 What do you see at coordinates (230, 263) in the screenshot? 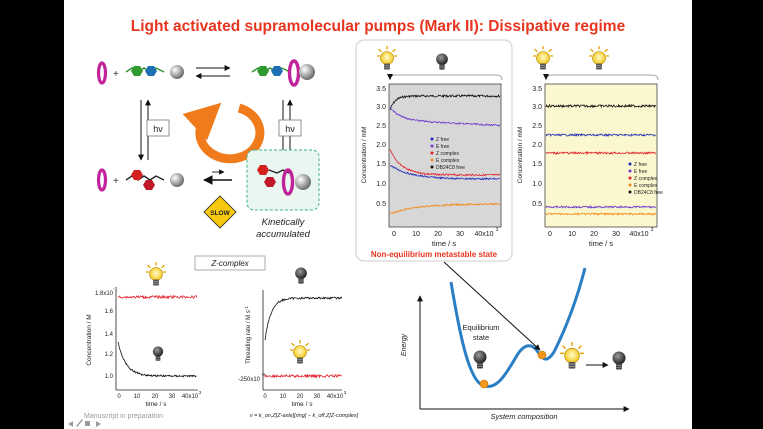
I see `zcomplex-label-box: Z-complex` at bounding box center [230, 263].